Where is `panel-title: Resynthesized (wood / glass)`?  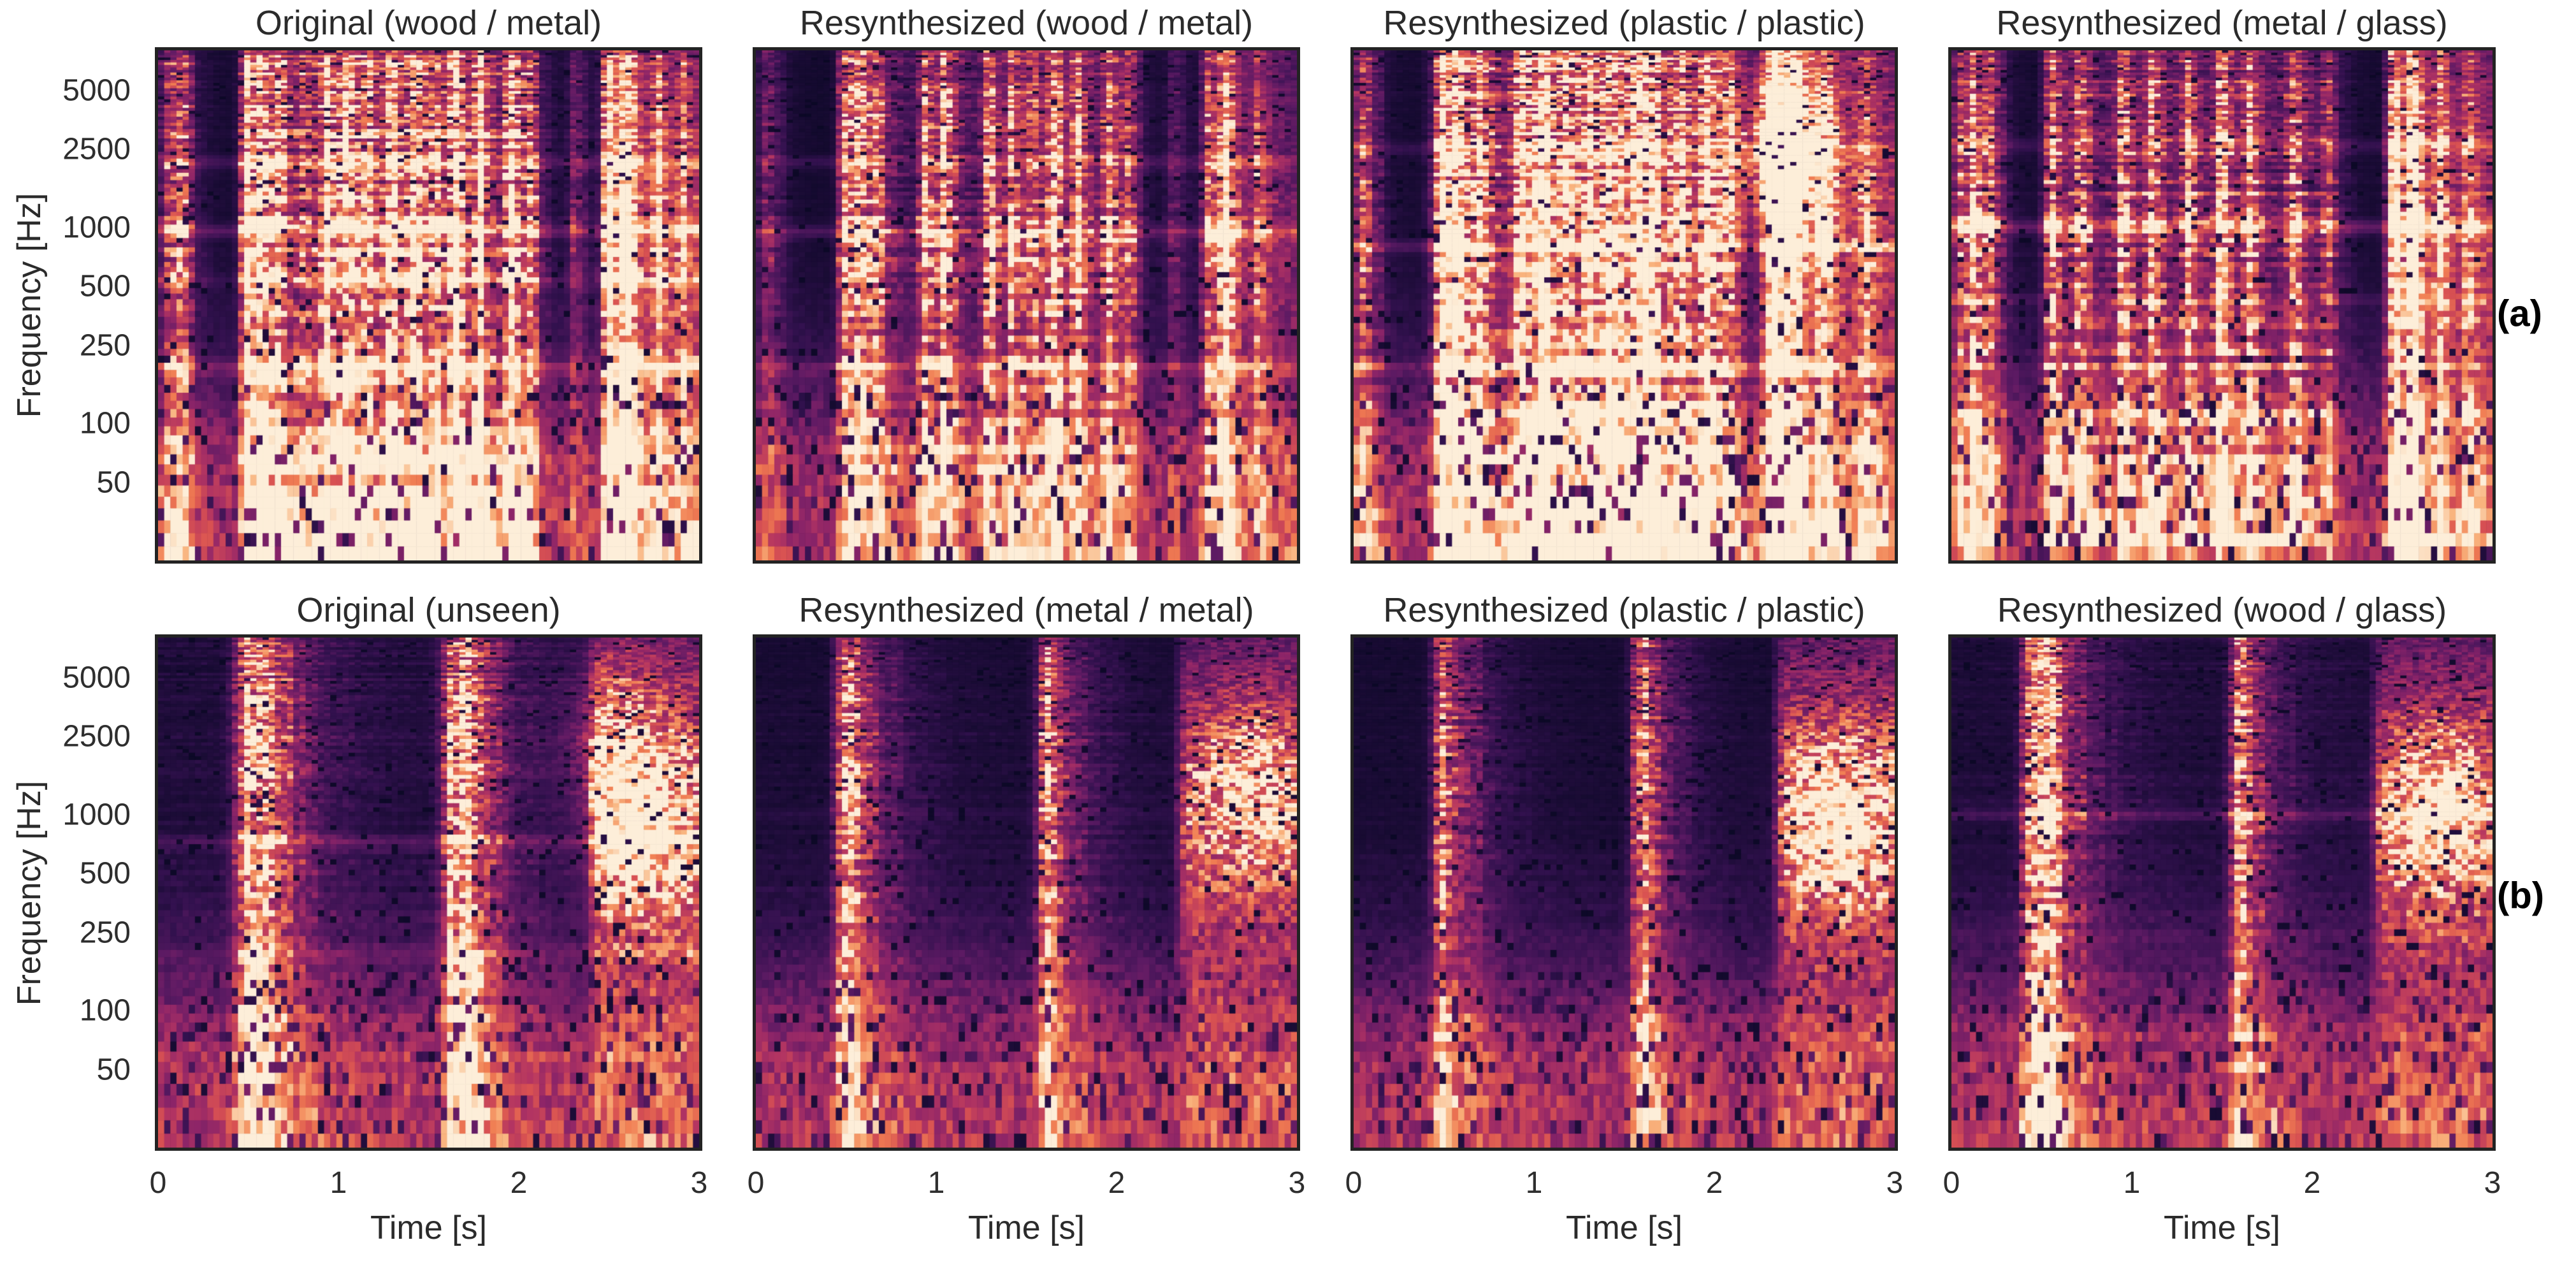
panel-title: Resynthesized (wood / glass) is located at coordinates (2222, 610).